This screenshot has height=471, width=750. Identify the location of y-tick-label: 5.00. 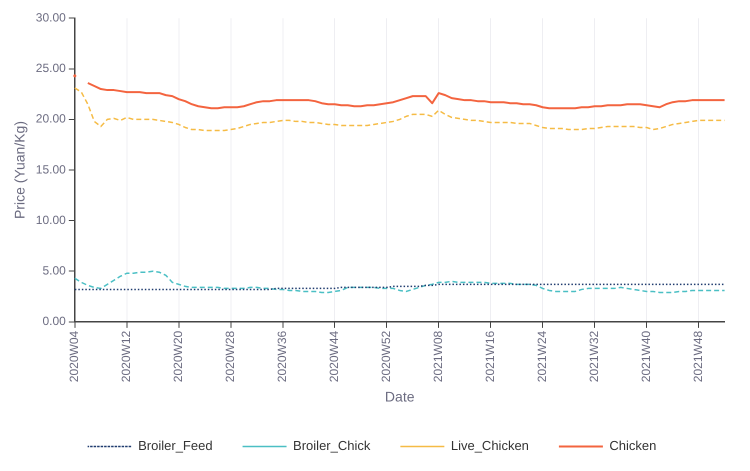
(54, 271).